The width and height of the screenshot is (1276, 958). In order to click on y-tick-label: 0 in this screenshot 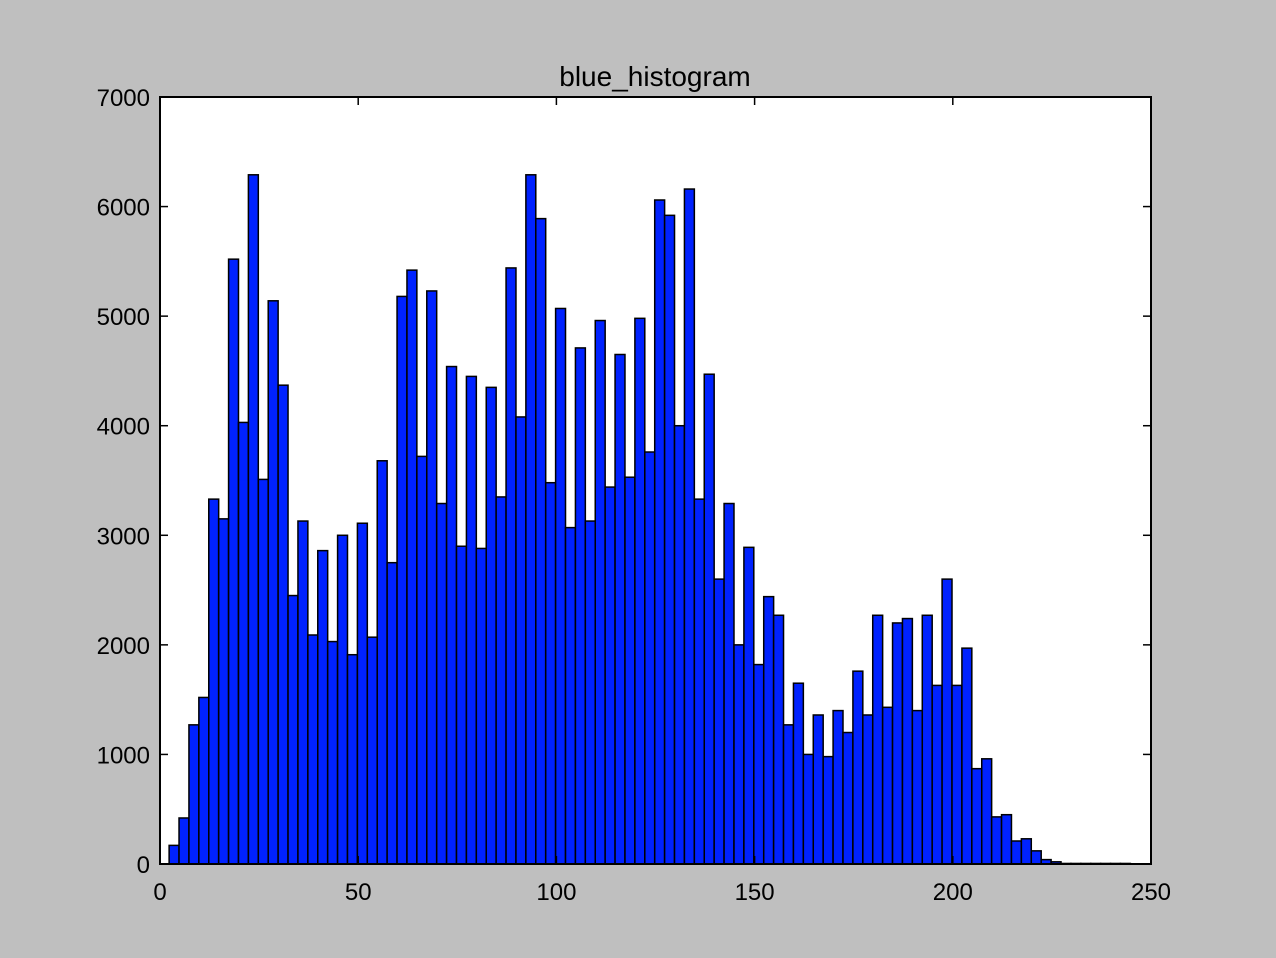, I will do `click(143, 865)`.